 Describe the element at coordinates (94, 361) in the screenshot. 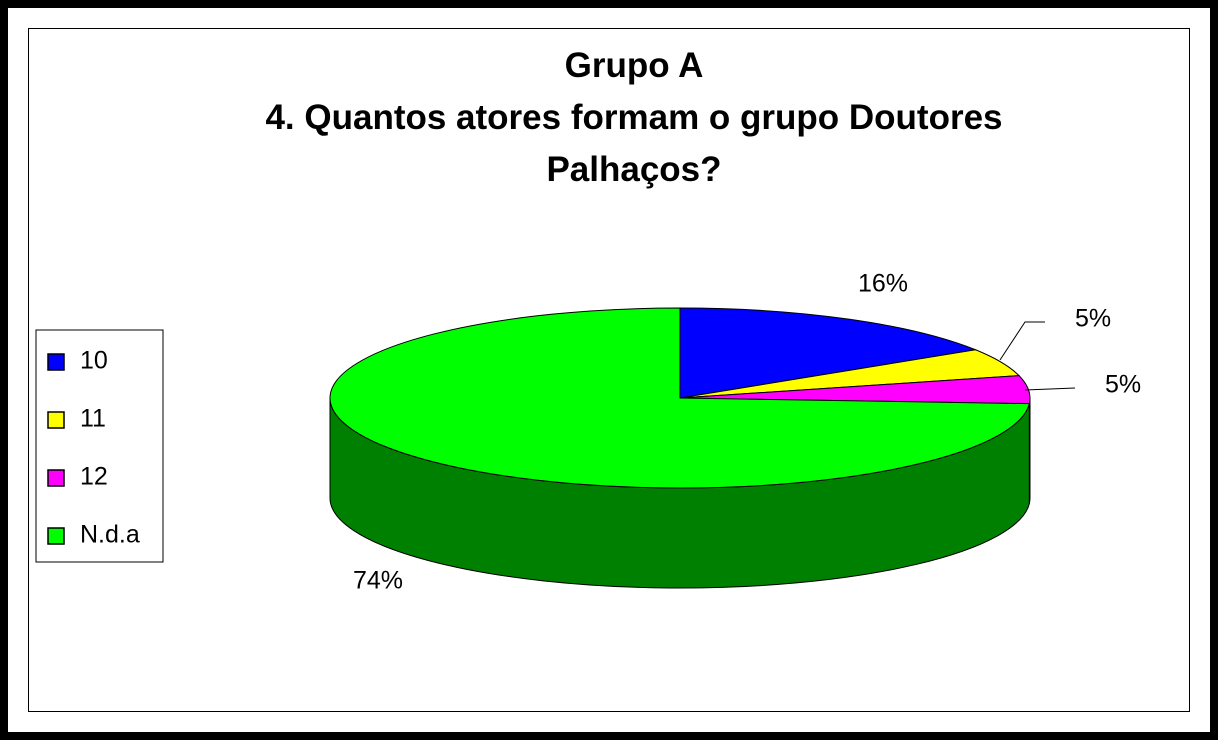

I see `legend-label: 10` at that location.